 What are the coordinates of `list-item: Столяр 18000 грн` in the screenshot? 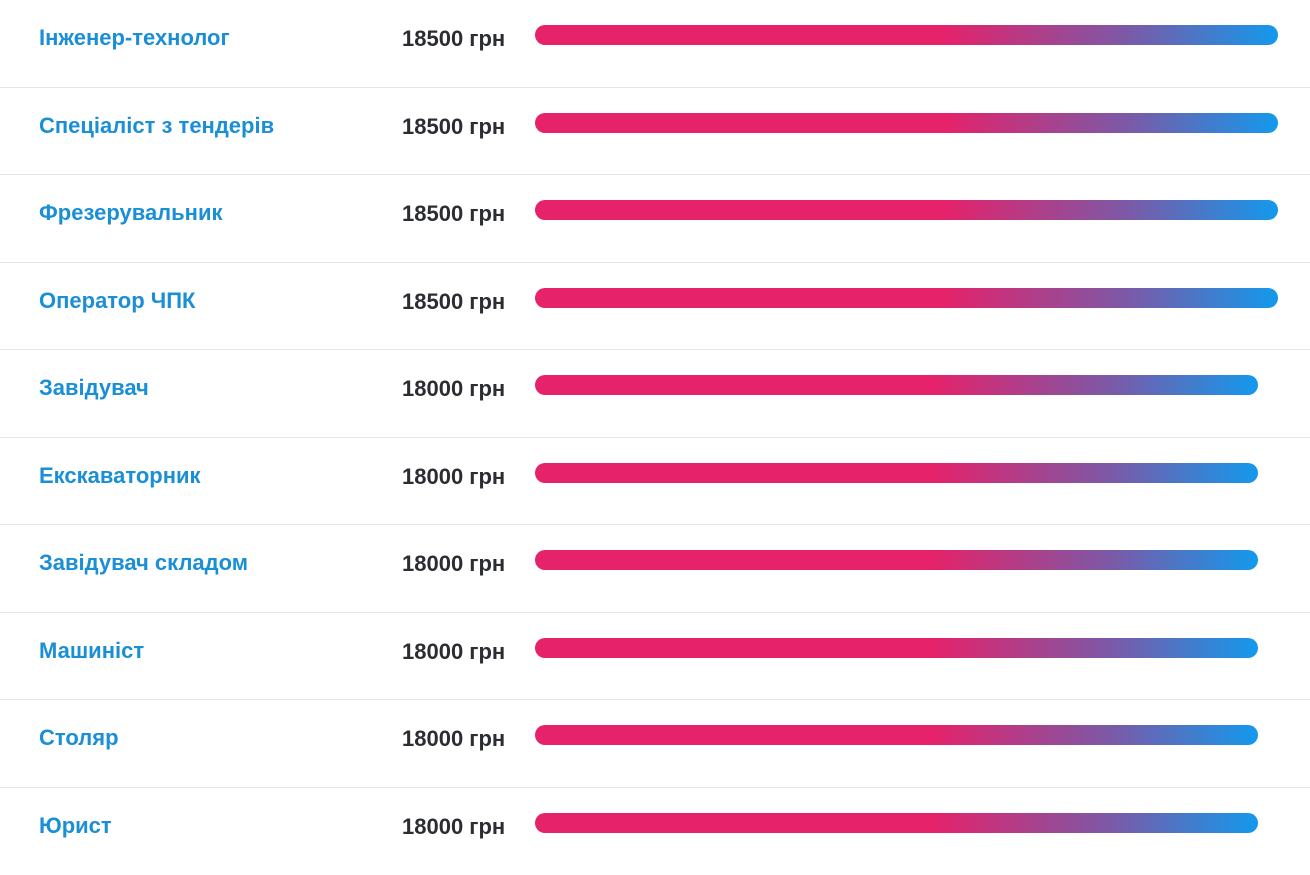 It's located at (655, 744).